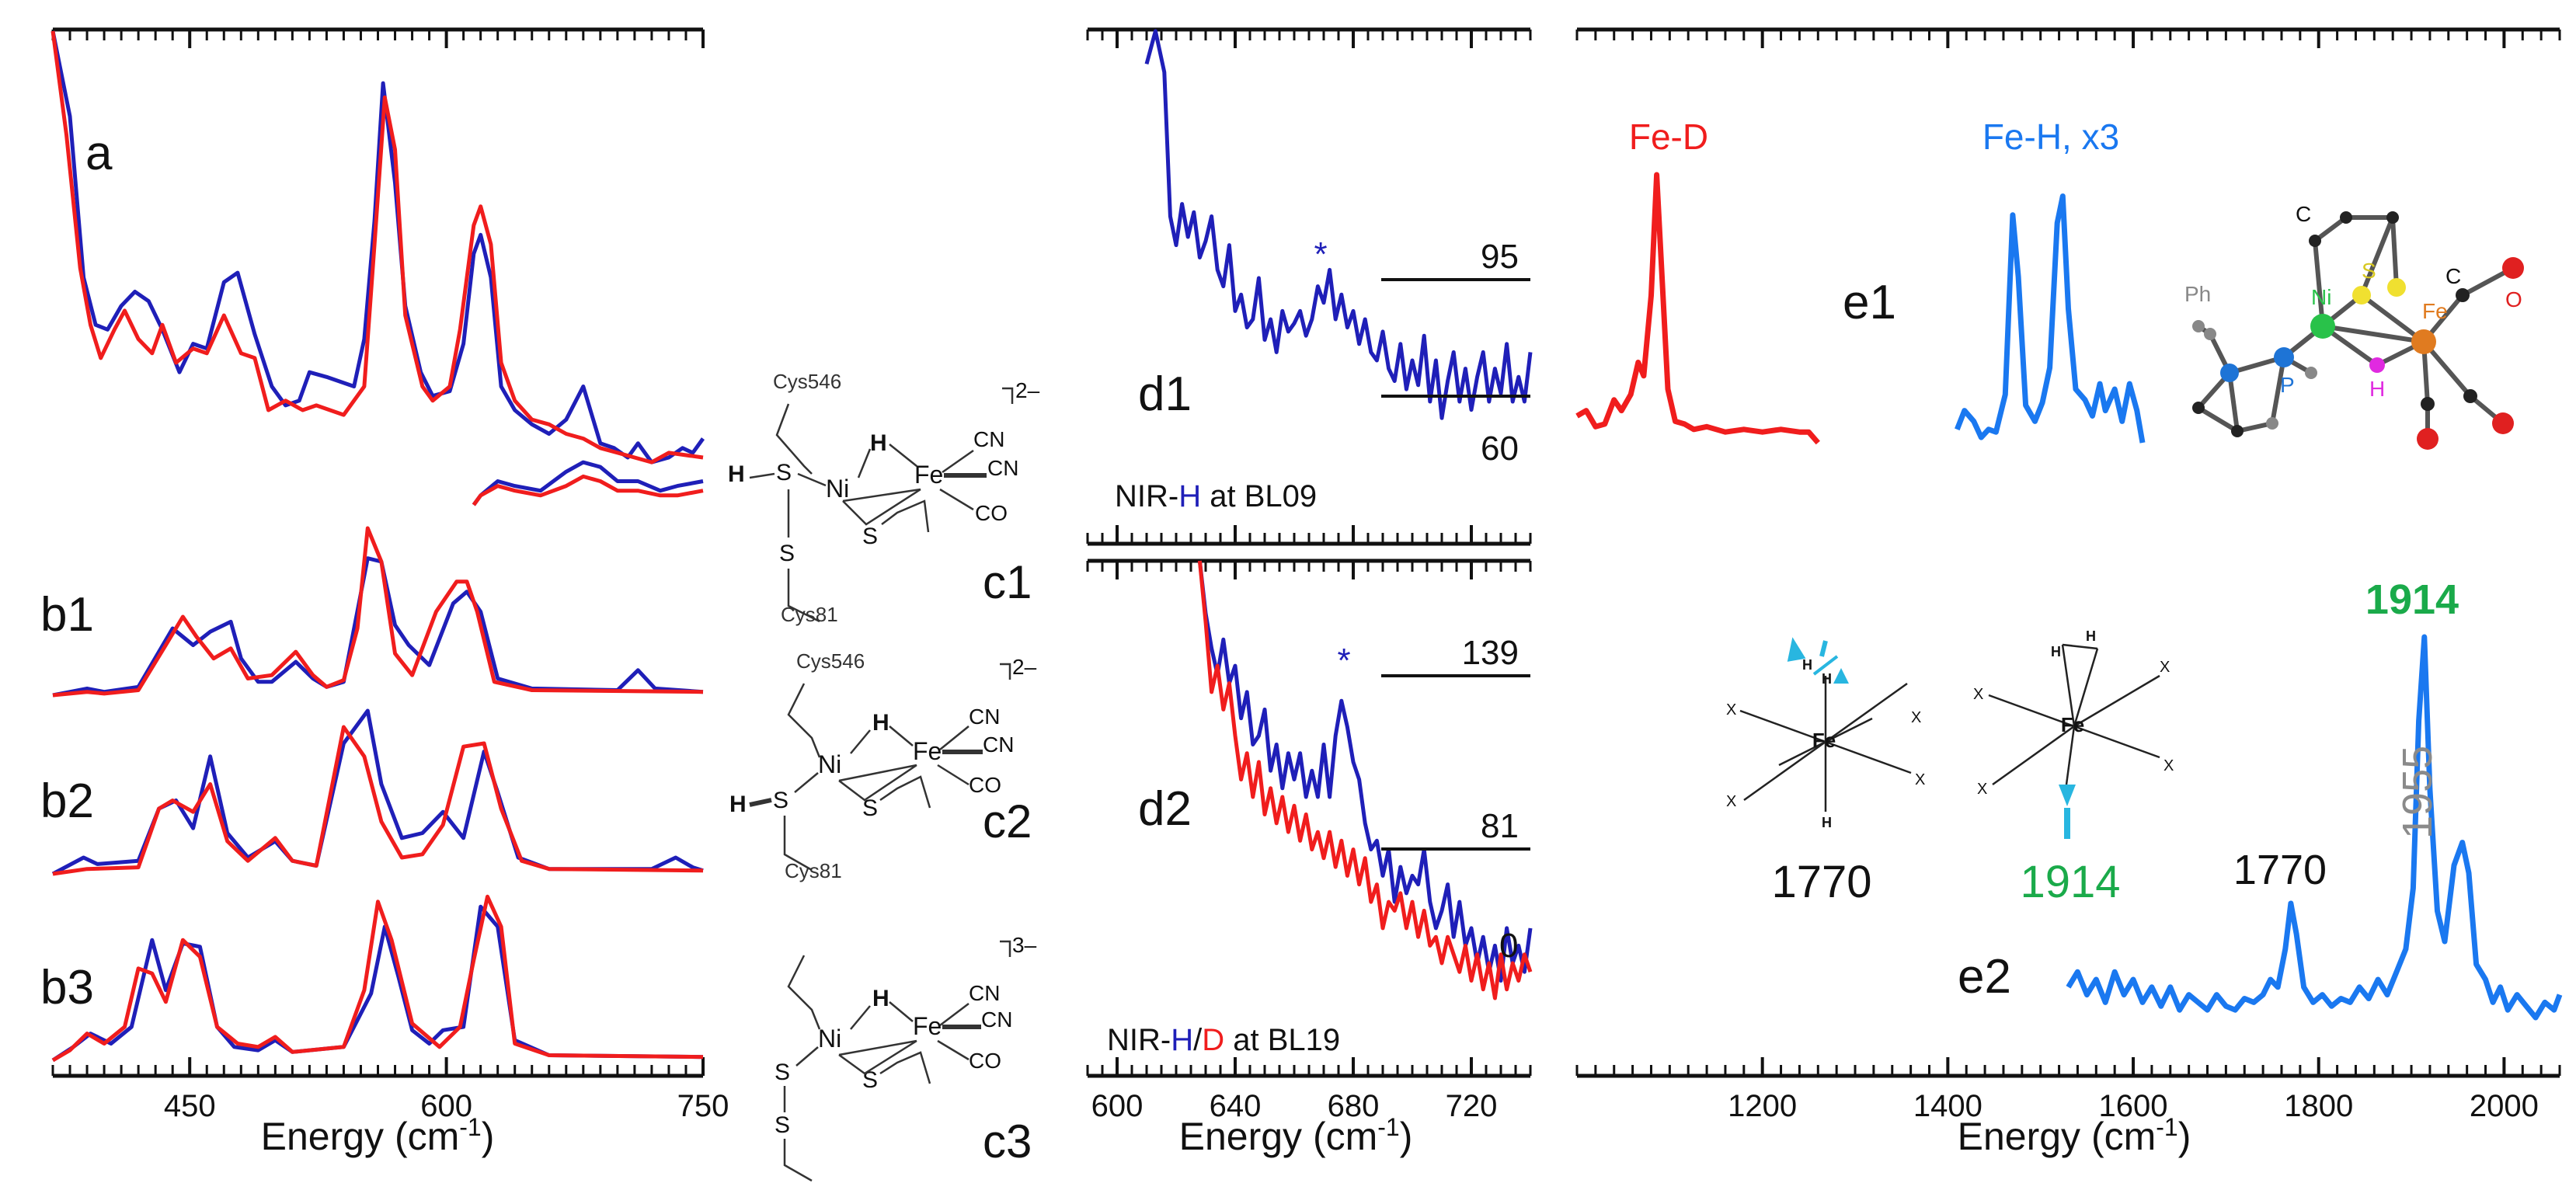  What do you see at coordinates (903, 455) in the screenshot?
I see `c1-bond-h-fe` at bounding box center [903, 455].